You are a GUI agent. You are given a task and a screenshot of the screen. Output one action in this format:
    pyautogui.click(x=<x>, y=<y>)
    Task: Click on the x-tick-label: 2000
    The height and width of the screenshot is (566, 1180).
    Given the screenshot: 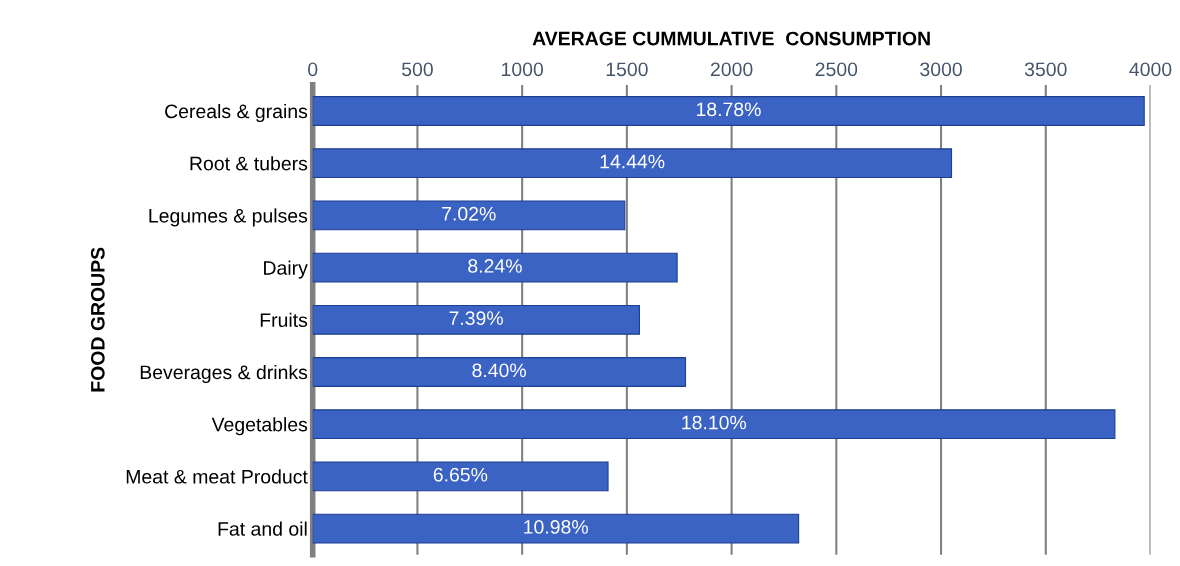 What is the action you would take?
    pyautogui.click(x=731, y=69)
    